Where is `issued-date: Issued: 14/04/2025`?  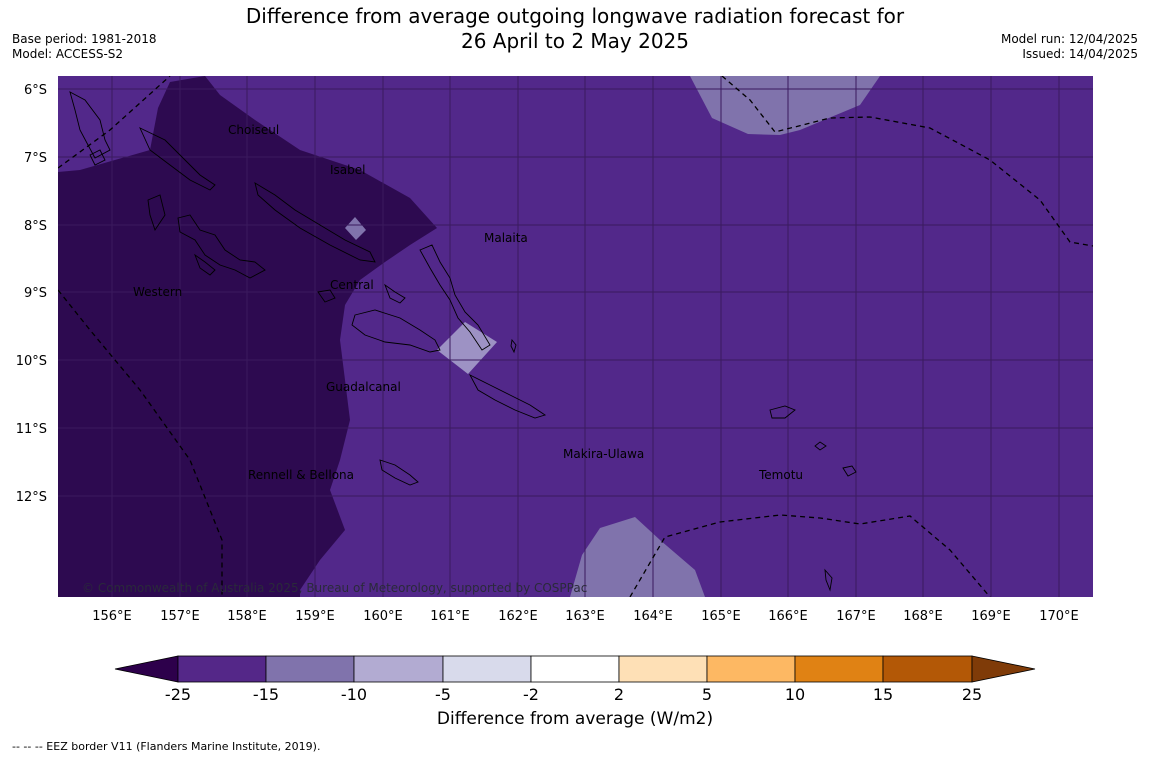
issued-date: Issued: 14/04/2025 is located at coordinates (1080, 54).